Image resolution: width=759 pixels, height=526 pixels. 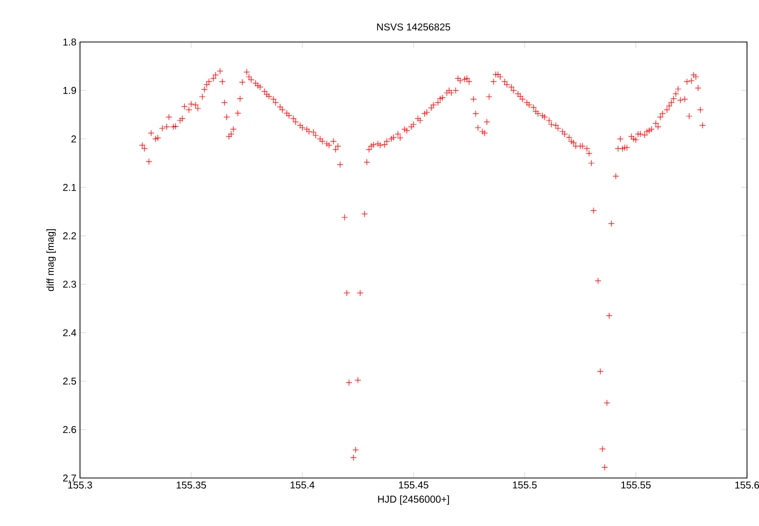 I want to click on x-tick-label: 155.45, so click(x=413, y=485).